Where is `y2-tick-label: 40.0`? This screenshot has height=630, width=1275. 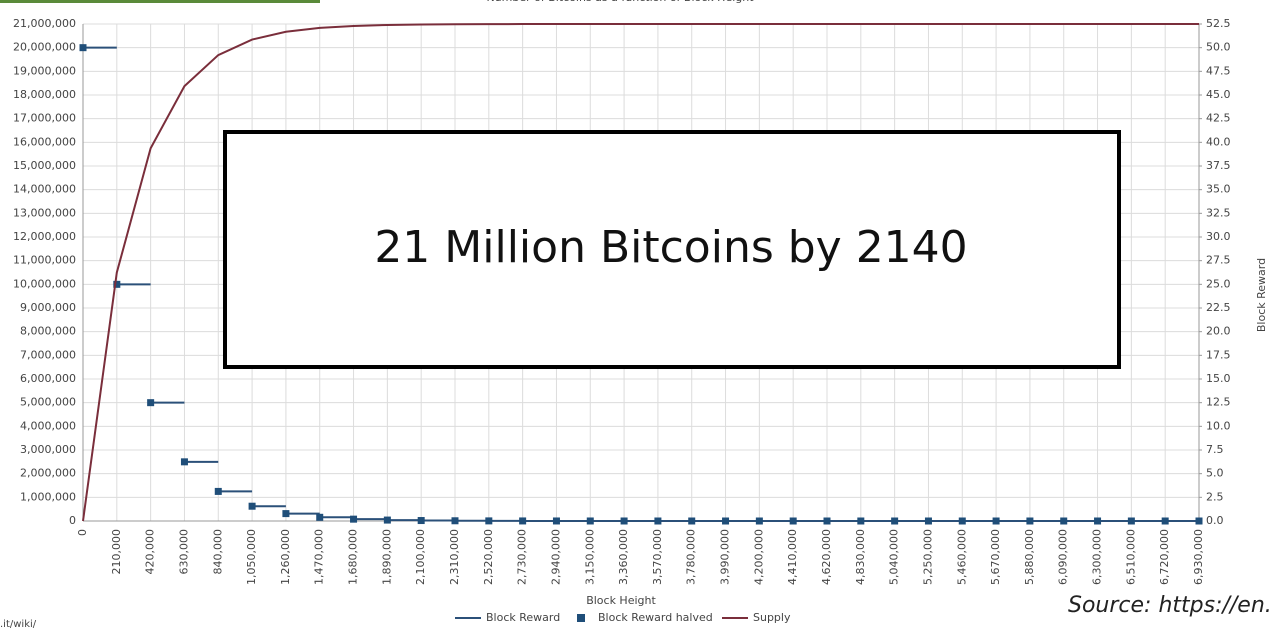 y2-tick-label: 40.0 is located at coordinates (1218, 141).